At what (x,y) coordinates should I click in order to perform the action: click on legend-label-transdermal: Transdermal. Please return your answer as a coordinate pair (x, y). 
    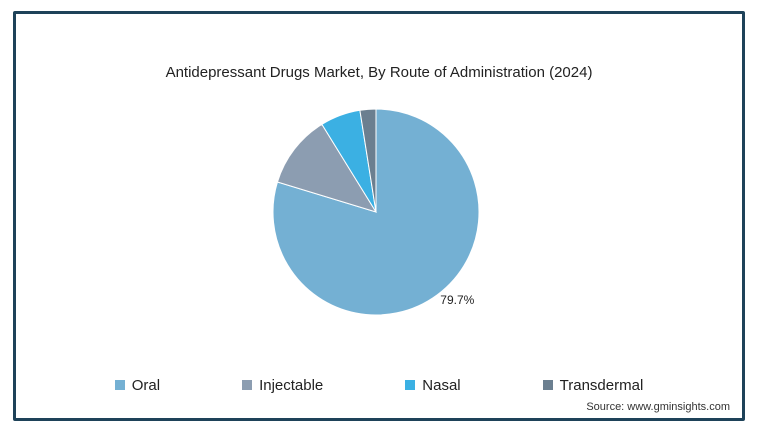
    Looking at the image, I should click on (601, 385).